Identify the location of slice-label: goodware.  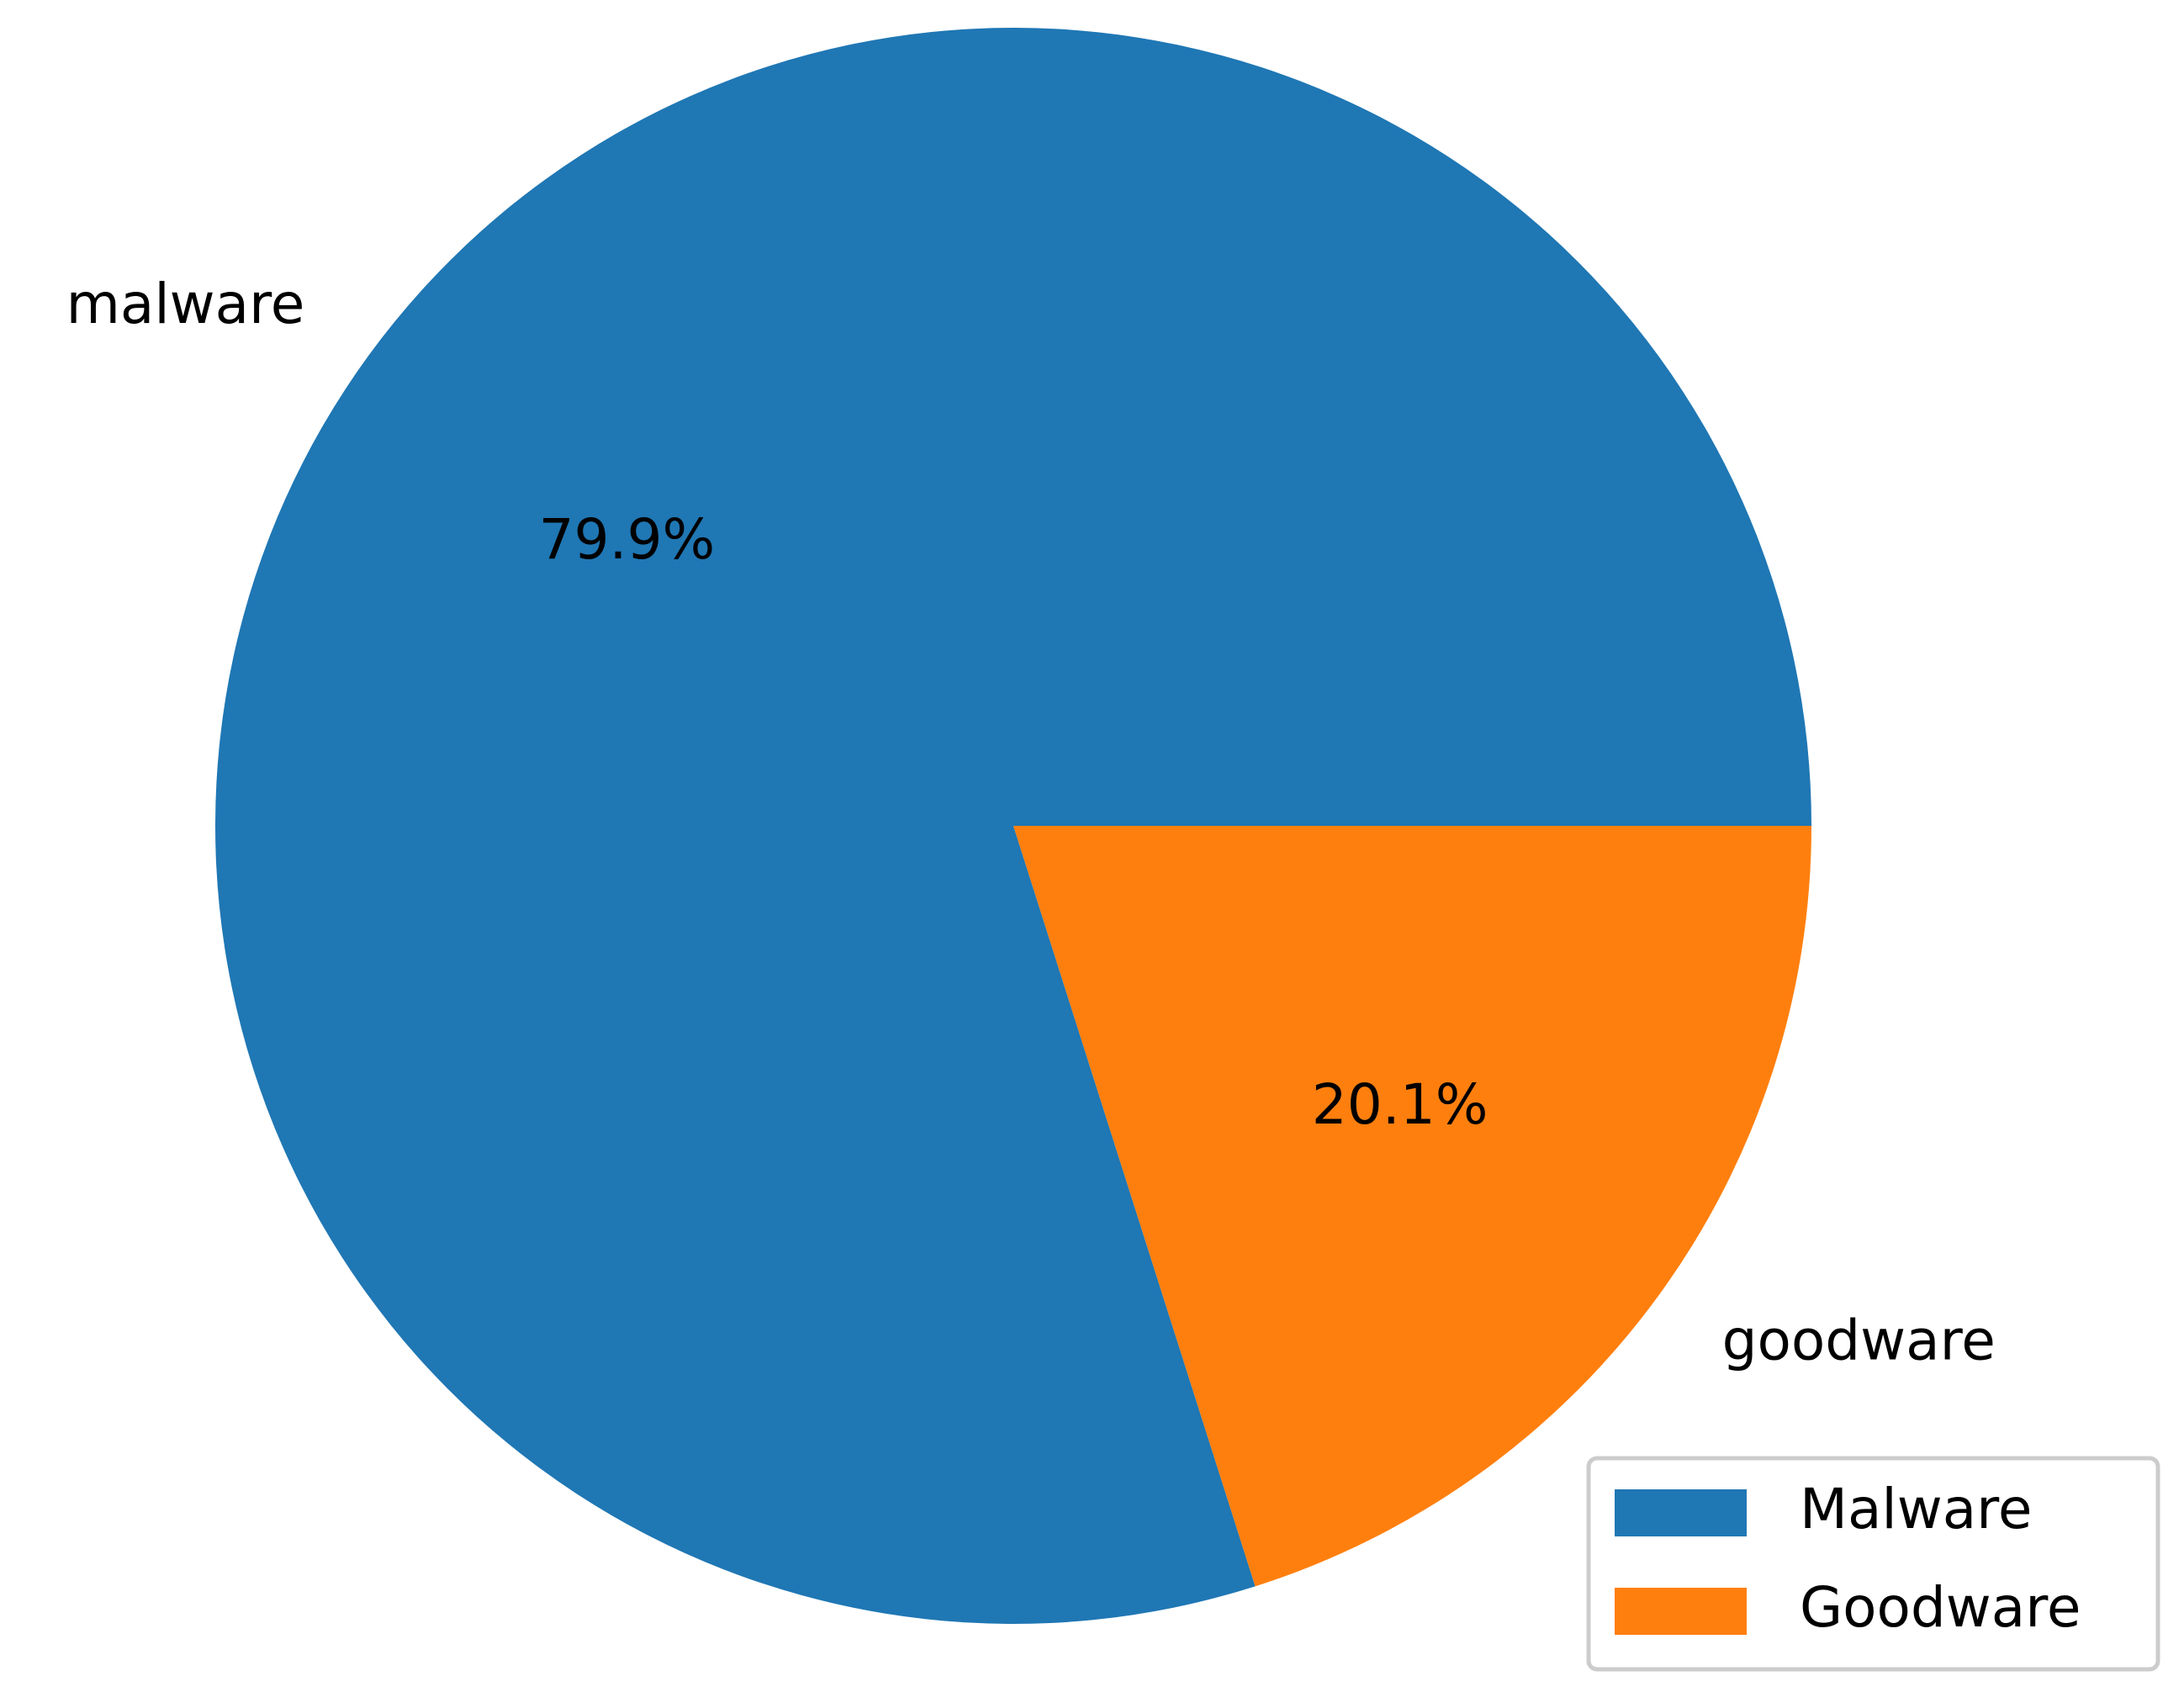
(1859, 1340).